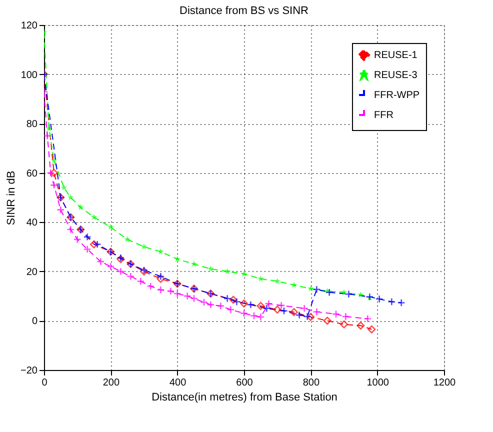  I want to click on x-tick-label: 1000, so click(378, 383).